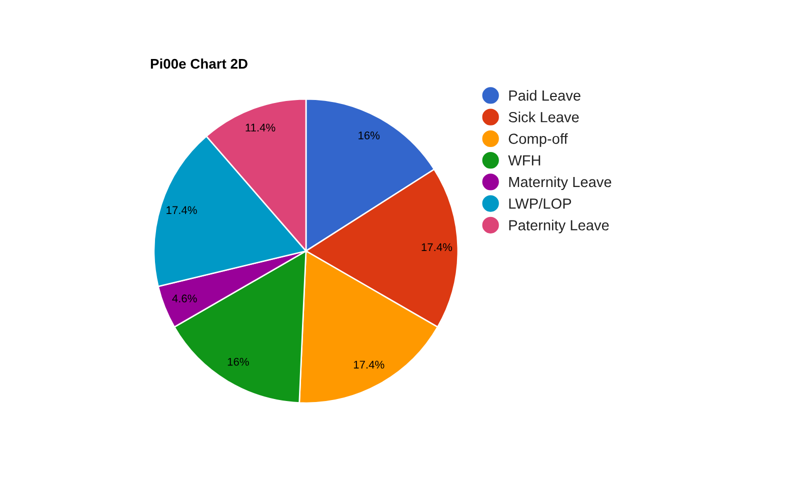  Describe the element at coordinates (540, 203) in the screenshot. I see `legend-label: LWP/LOP` at that location.